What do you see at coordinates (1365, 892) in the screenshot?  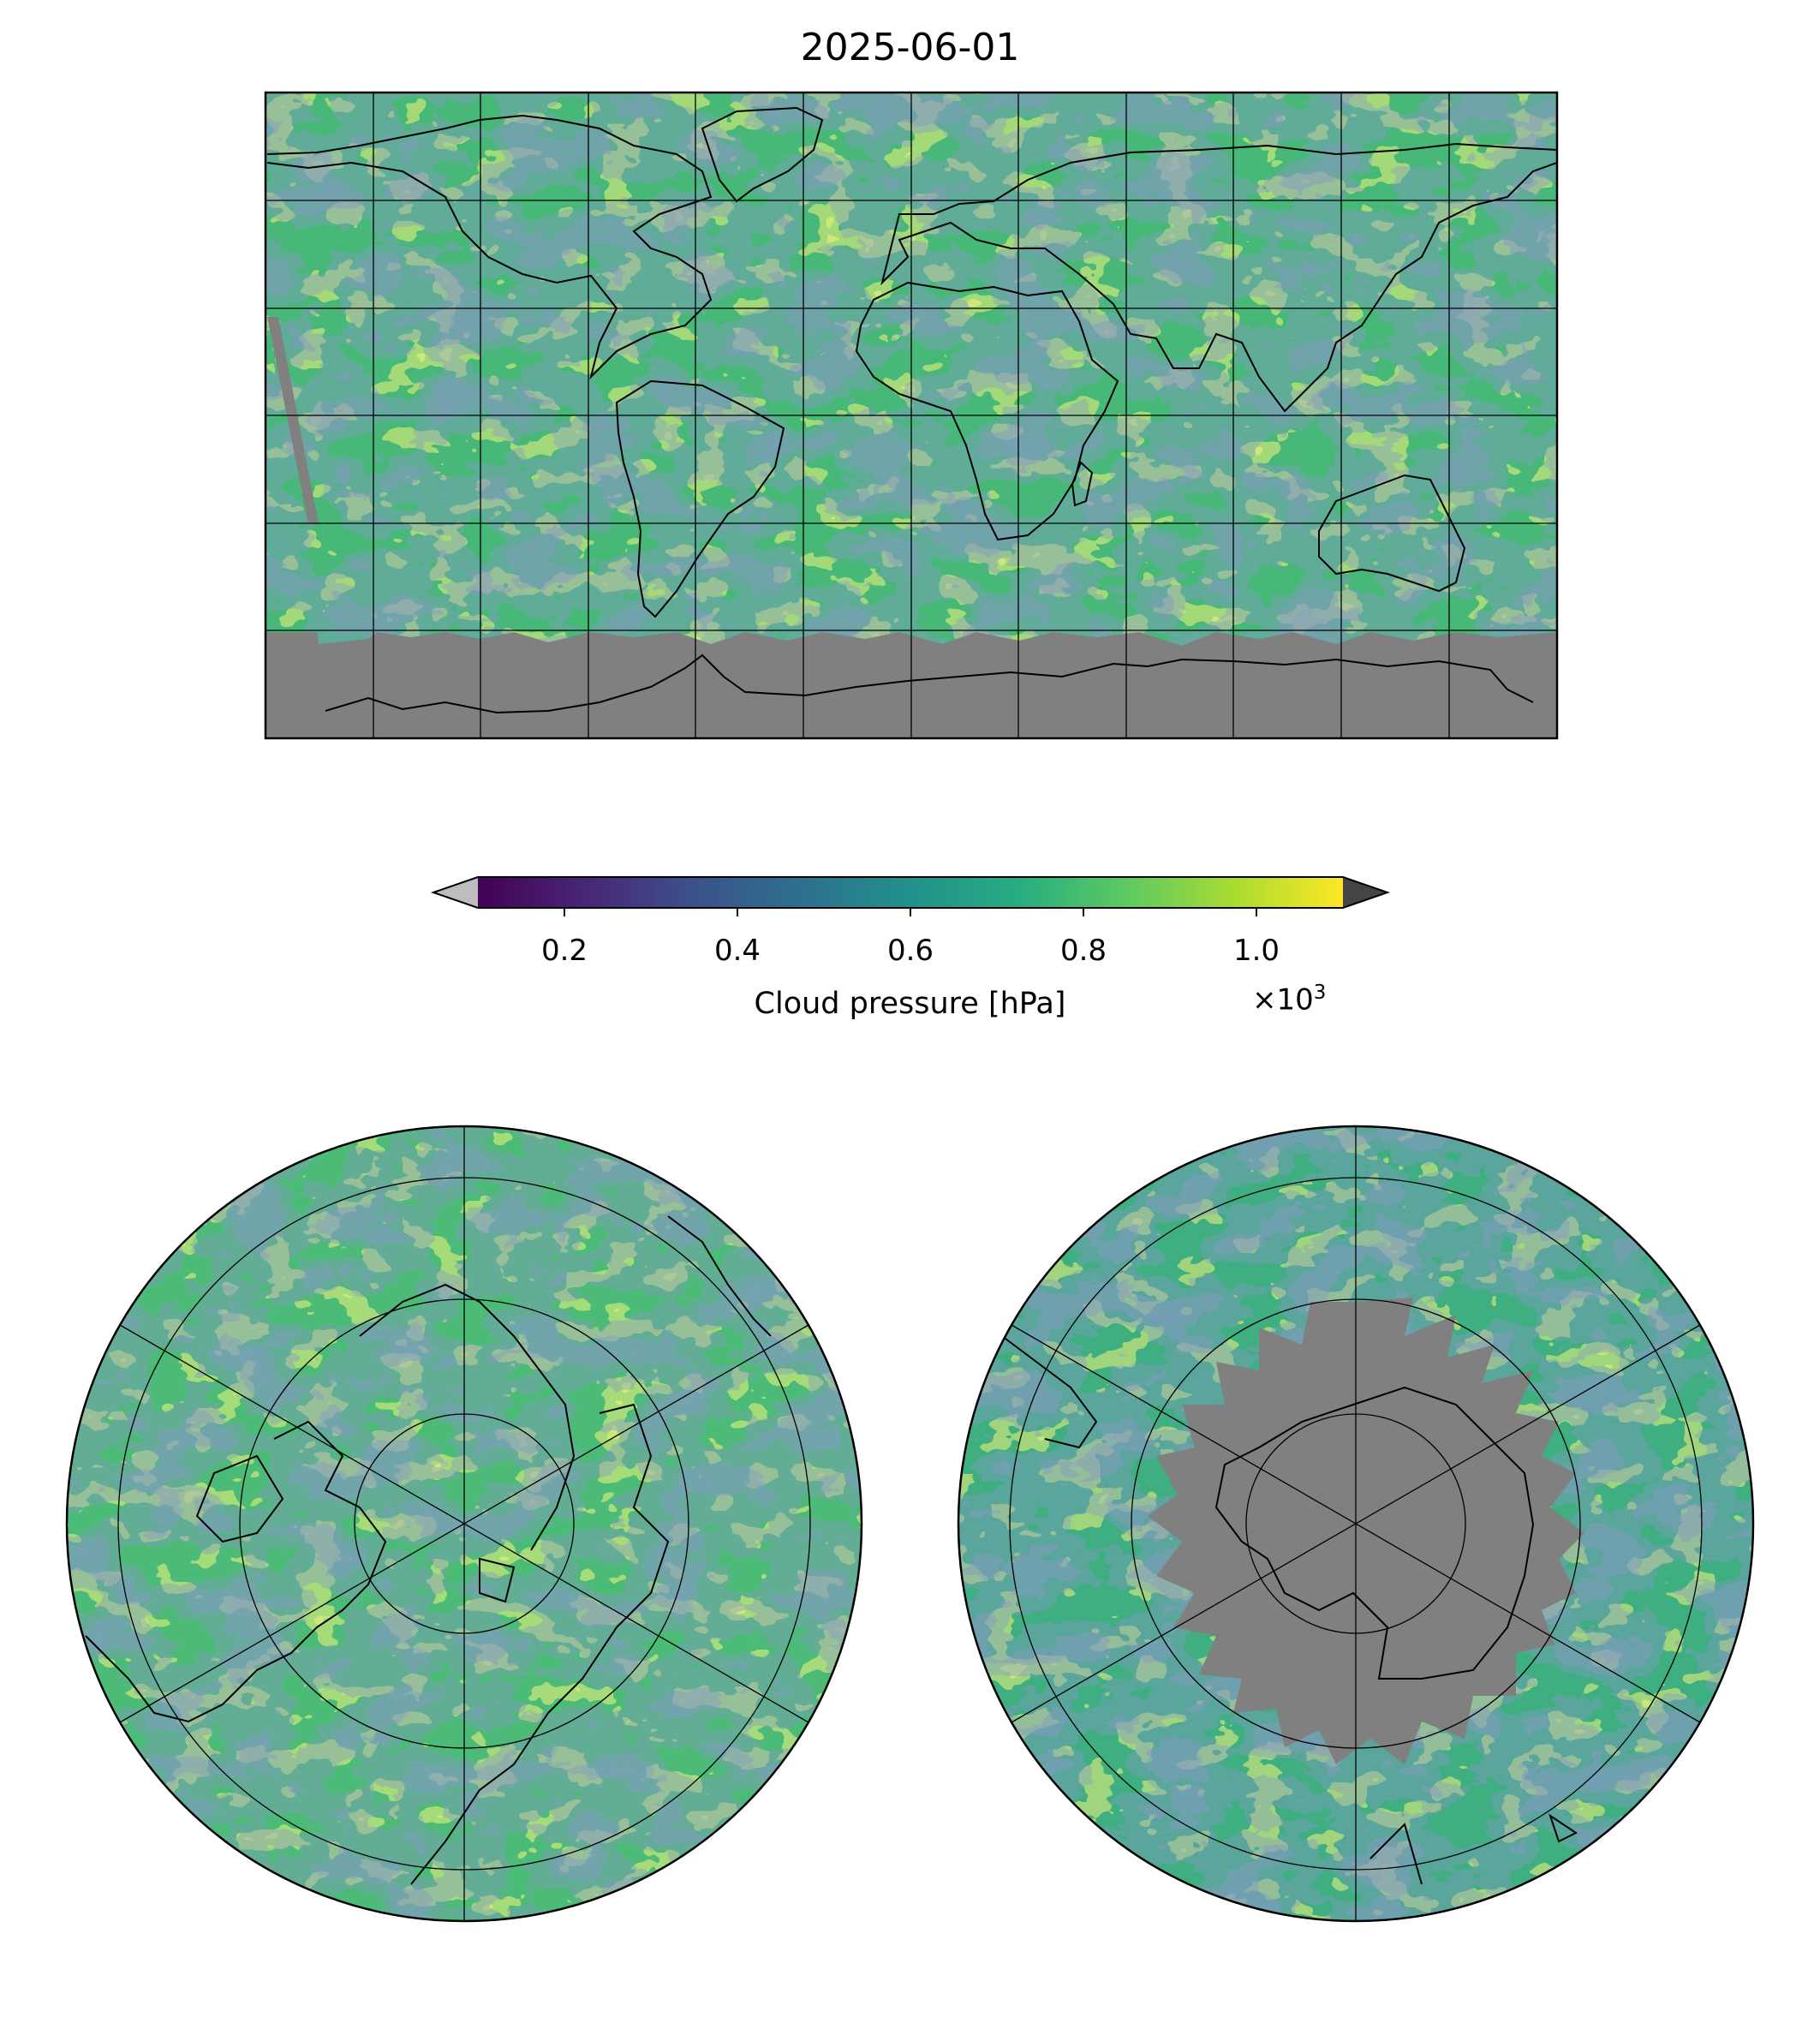 I see `colorbar-over-extension` at bounding box center [1365, 892].